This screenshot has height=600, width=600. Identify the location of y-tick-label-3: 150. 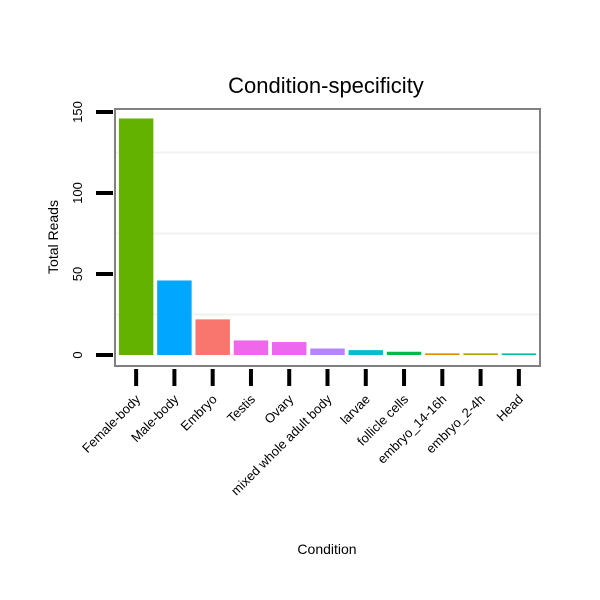
(77, 112).